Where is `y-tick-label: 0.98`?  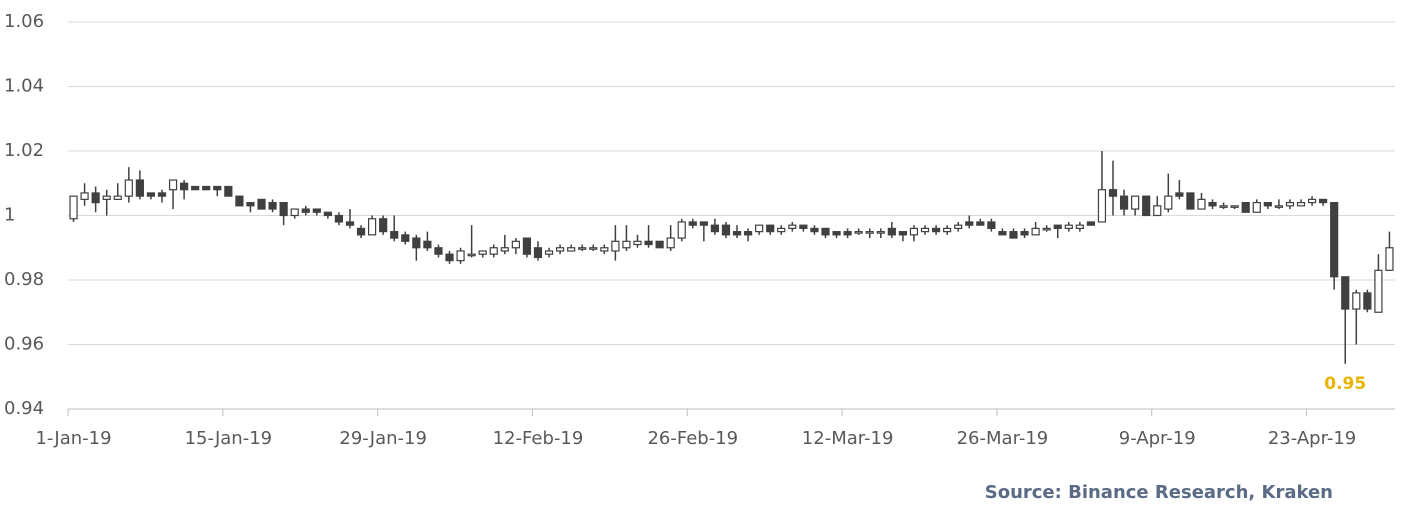 y-tick-label: 0.98 is located at coordinates (24, 279).